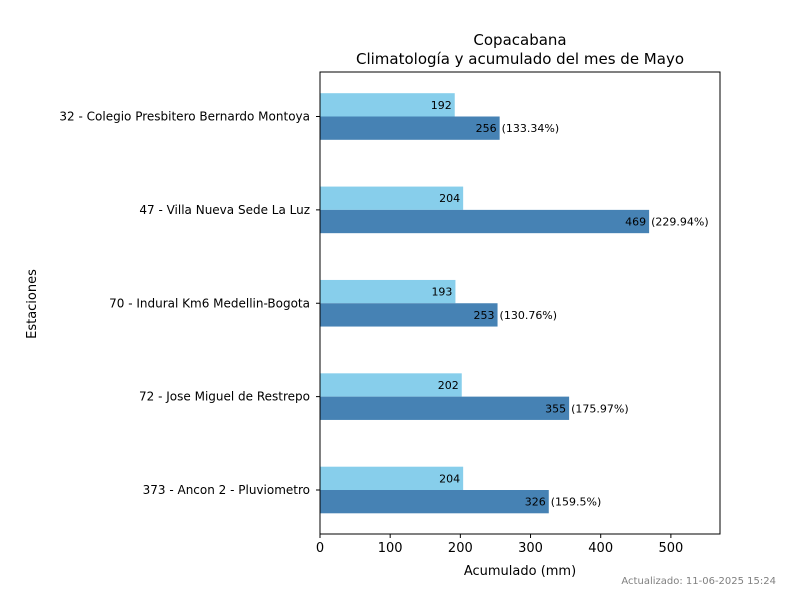  What do you see at coordinates (635, 222) in the screenshot?
I see `bar-value-label: 469` at bounding box center [635, 222].